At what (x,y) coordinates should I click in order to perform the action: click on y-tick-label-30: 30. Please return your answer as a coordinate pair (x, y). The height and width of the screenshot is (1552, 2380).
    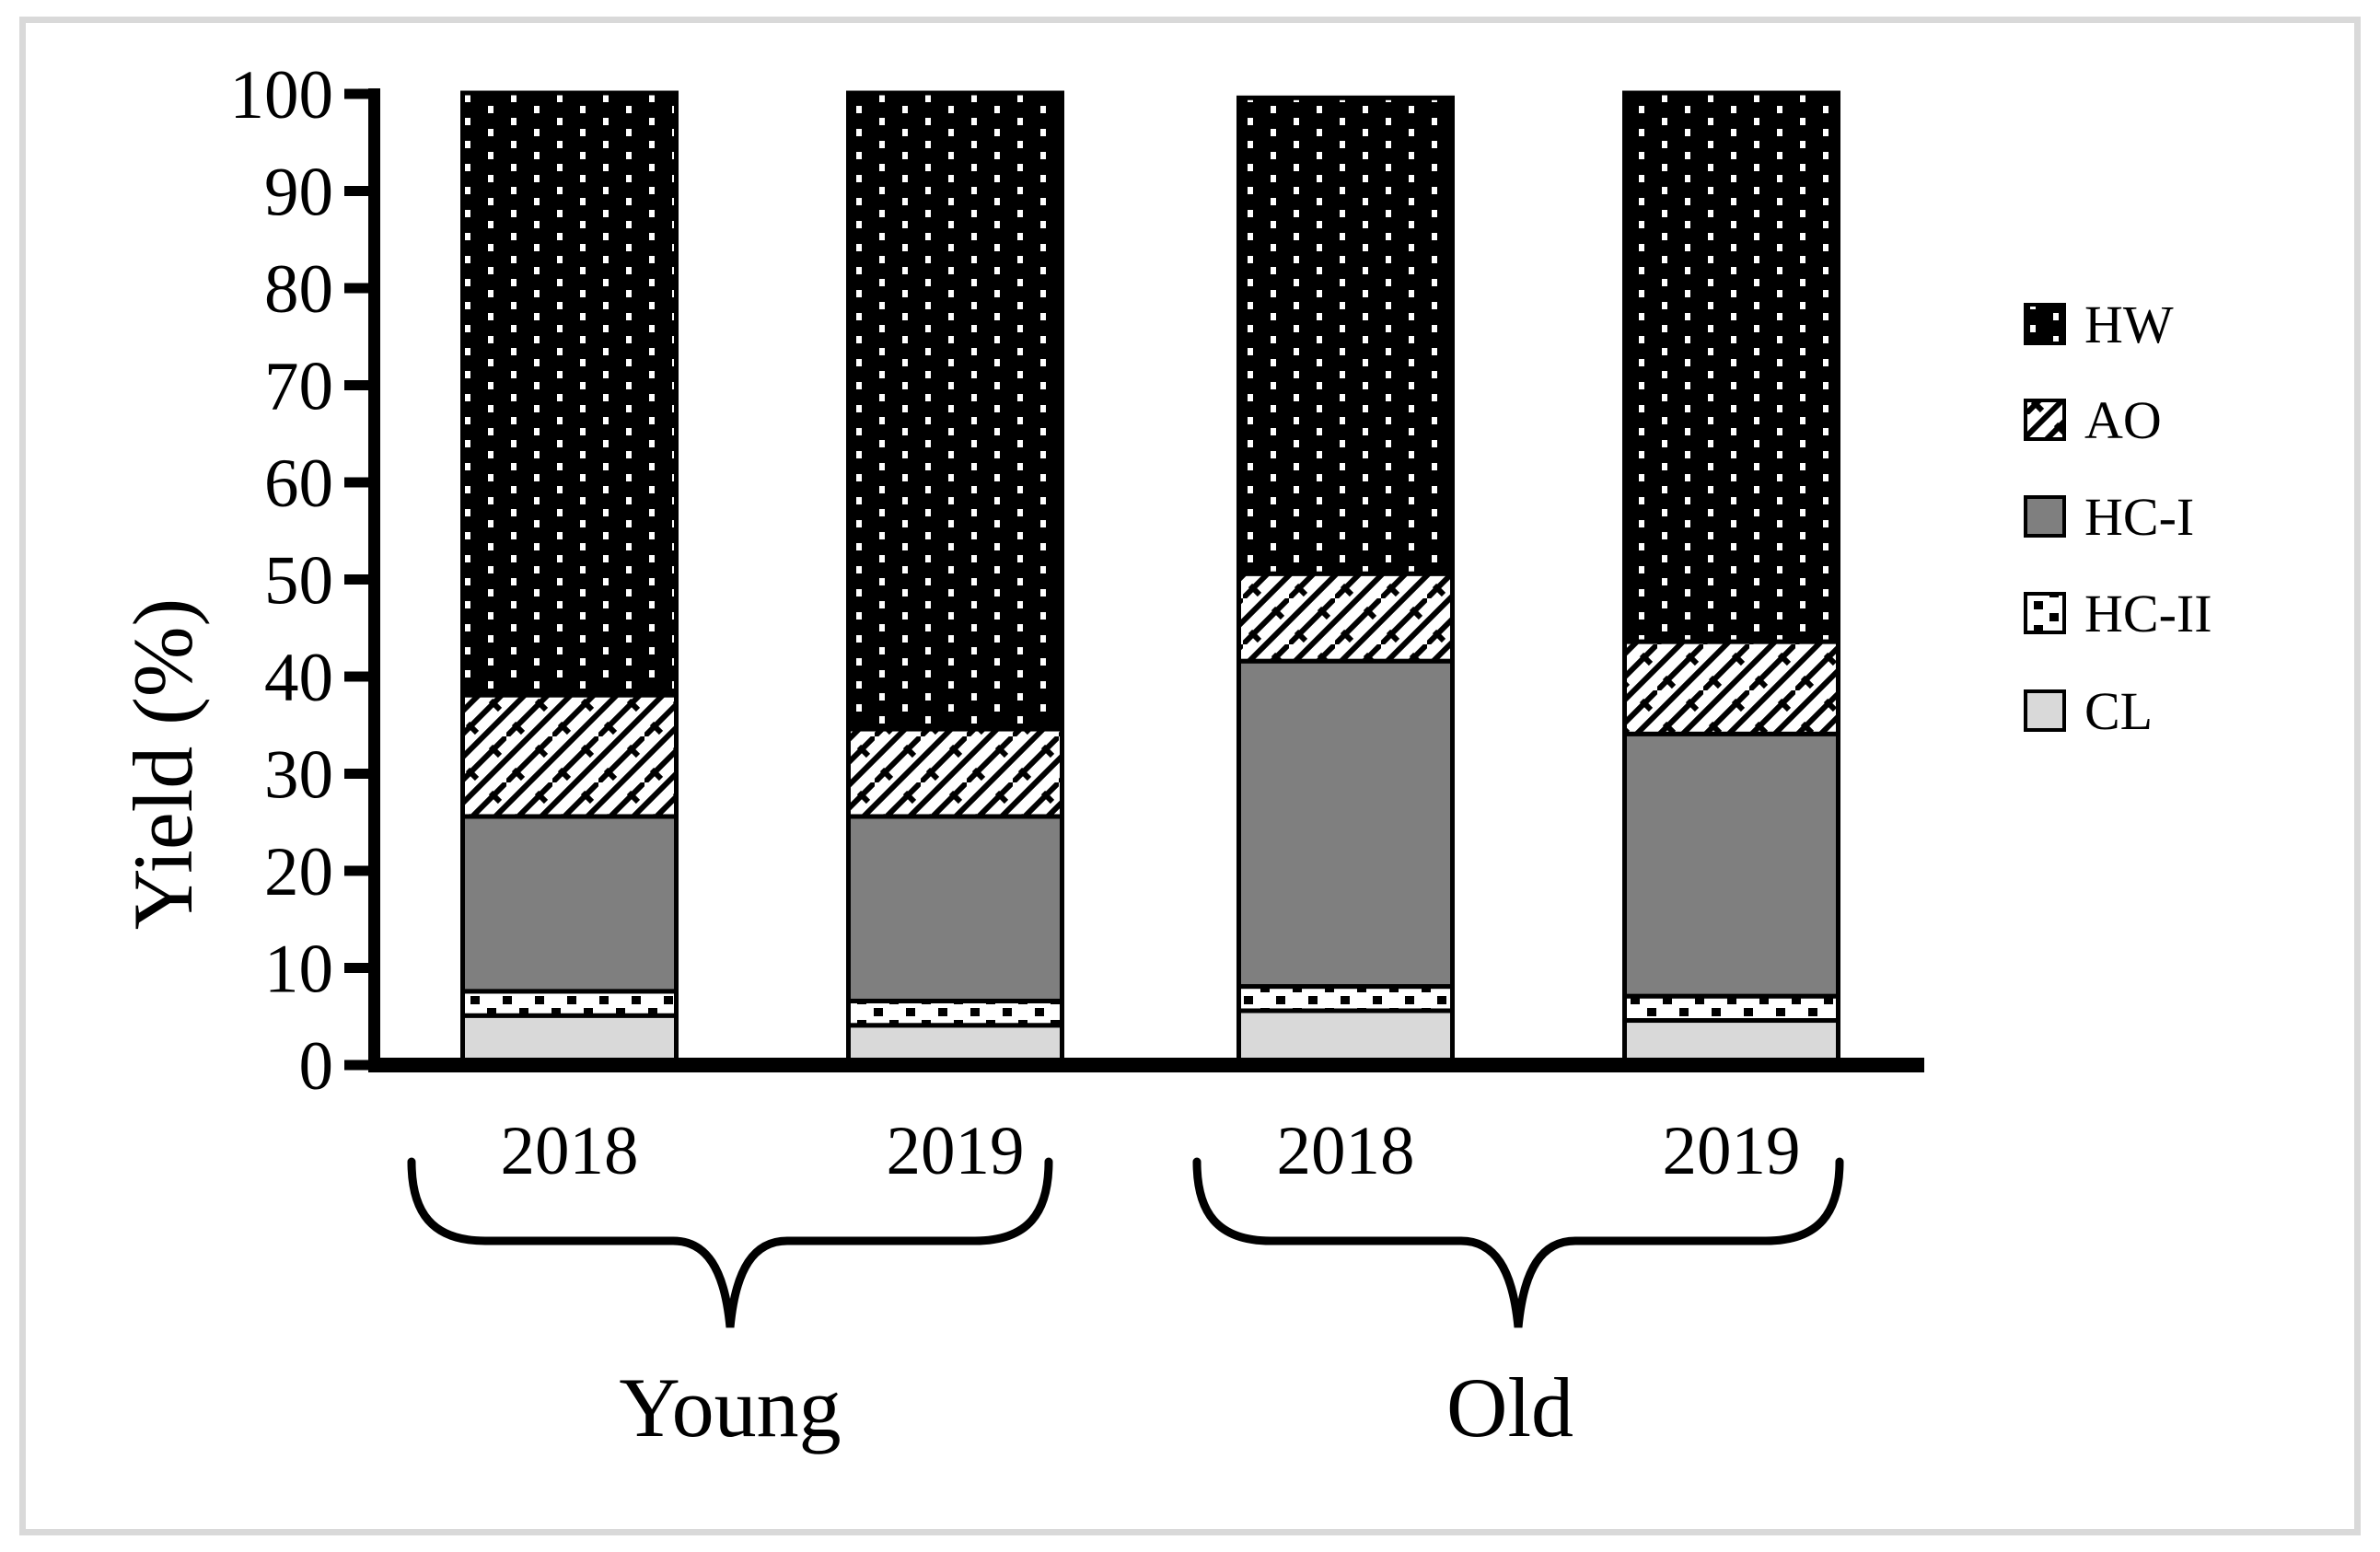
    Looking at the image, I should click on (298, 775).